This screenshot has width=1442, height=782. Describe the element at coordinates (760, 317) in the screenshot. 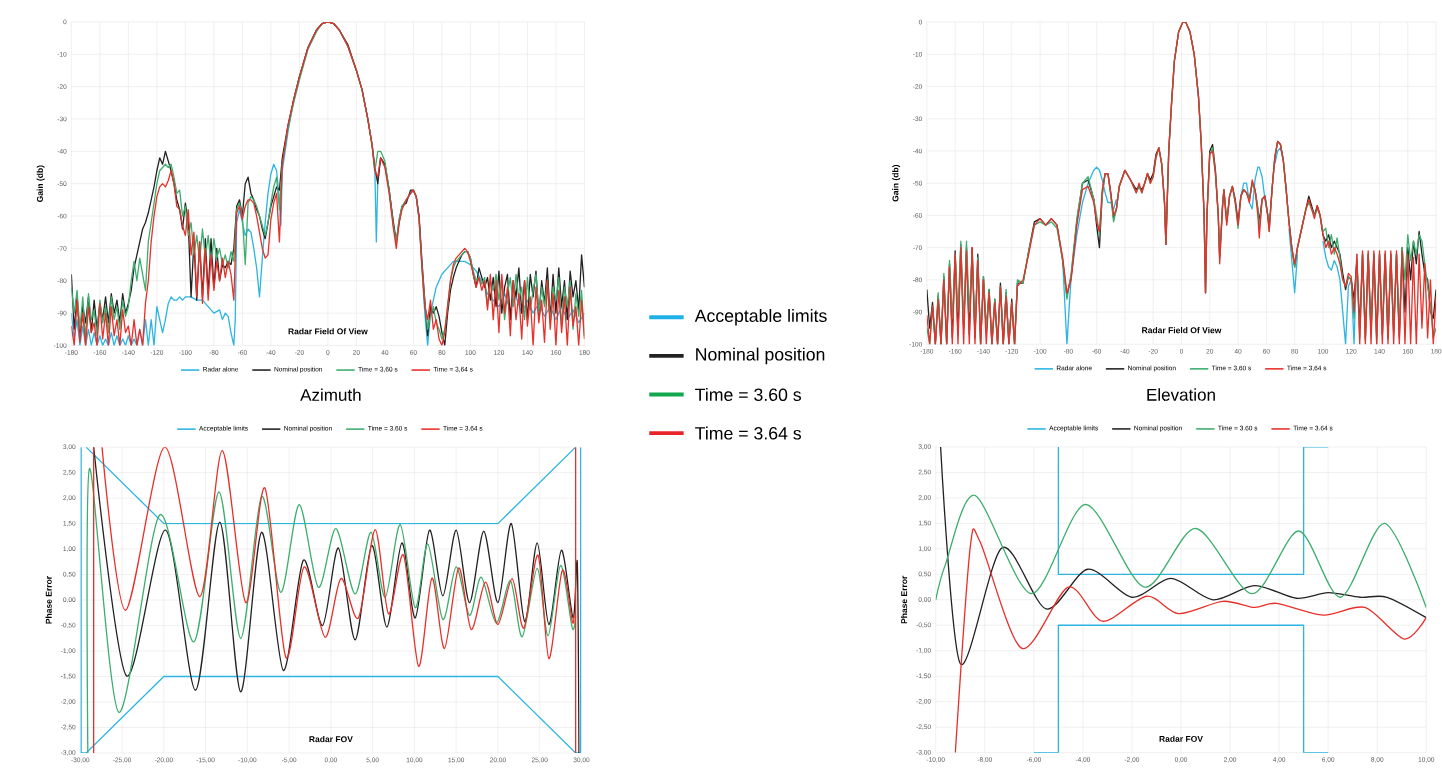

I see `text: Acceptable limits` at that location.